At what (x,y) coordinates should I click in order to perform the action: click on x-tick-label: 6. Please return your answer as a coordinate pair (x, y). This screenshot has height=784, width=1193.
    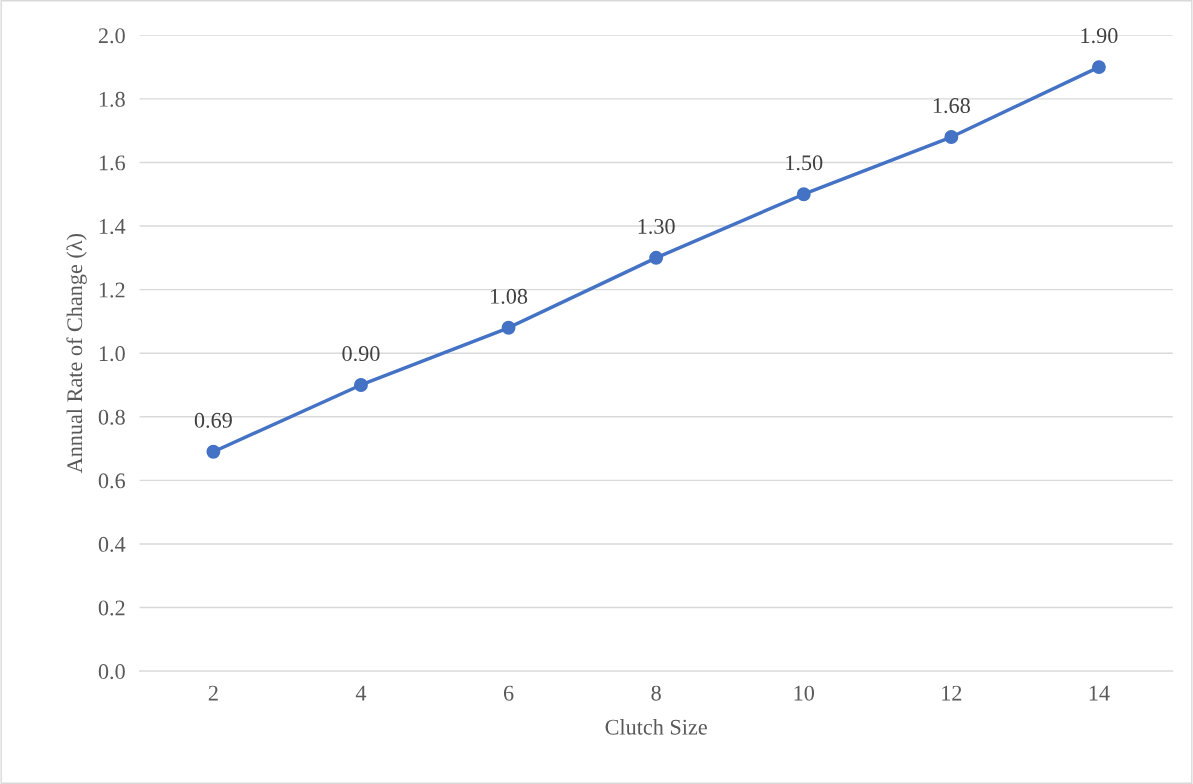
    Looking at the image, I should click on (508, 693).